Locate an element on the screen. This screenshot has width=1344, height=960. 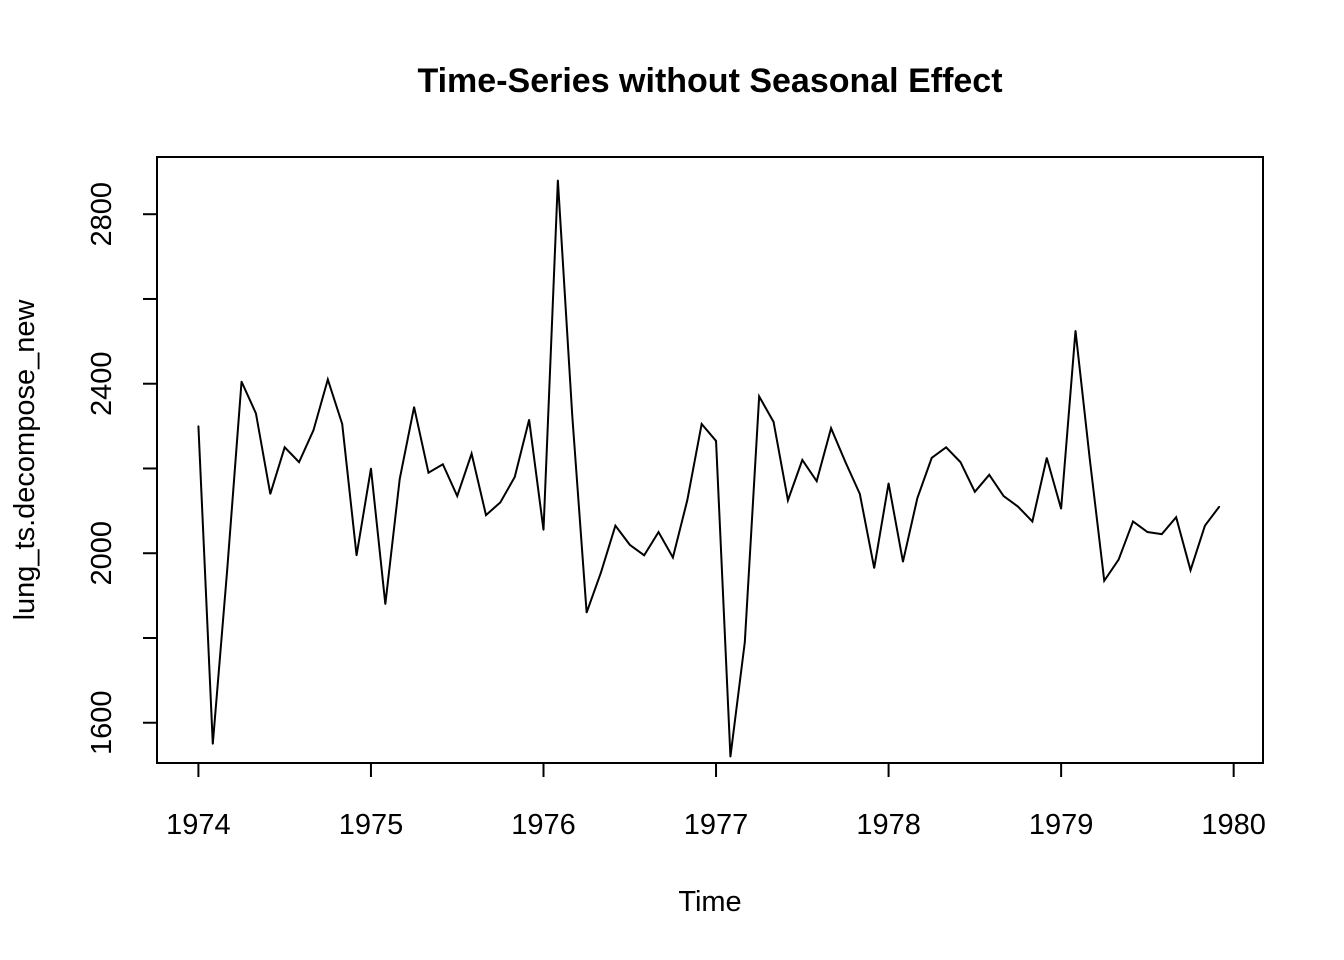
x-axis-label: Time is located at coordinates (709, 902).